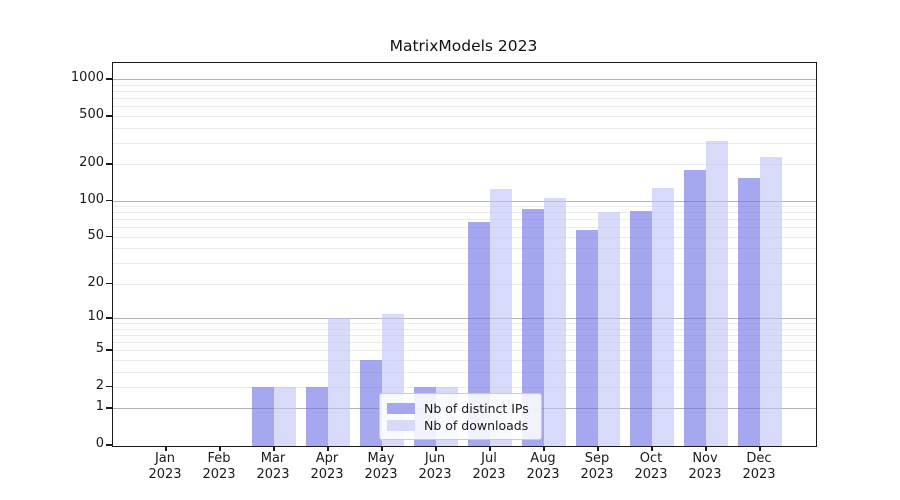 This screenshot has width=900, height=500. I want to click on bar-distinct-ips-mar, so click(263, 416).